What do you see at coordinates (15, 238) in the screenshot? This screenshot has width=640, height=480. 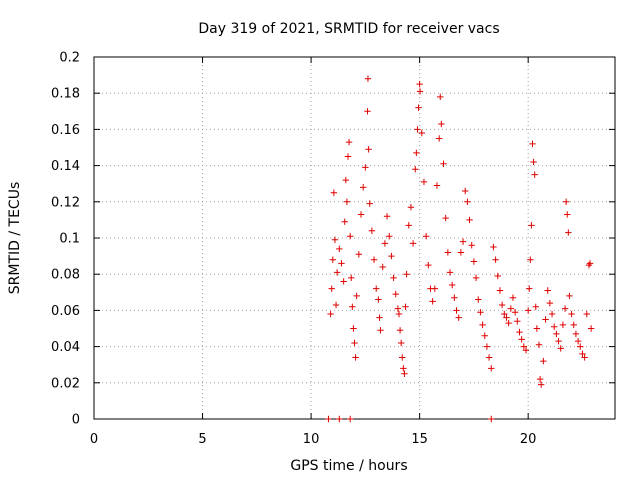 I see `y-axis-title: SRMTID / TECUs` at bounding box center [15, 238].